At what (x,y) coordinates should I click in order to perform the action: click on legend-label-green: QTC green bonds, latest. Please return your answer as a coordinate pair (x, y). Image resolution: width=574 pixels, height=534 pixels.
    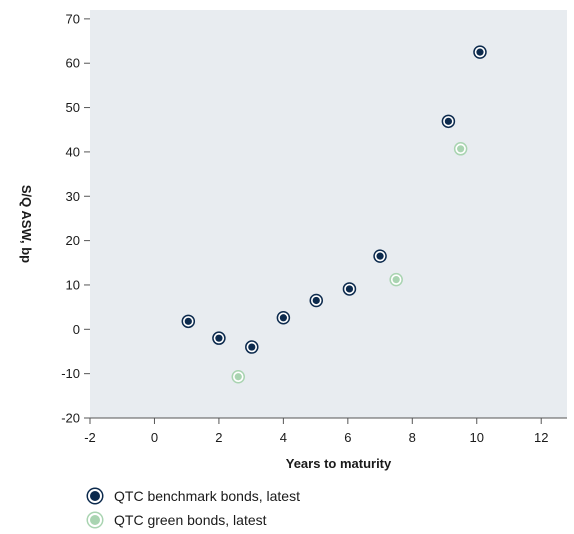
    Looking at the image, I should click on (190, 520).